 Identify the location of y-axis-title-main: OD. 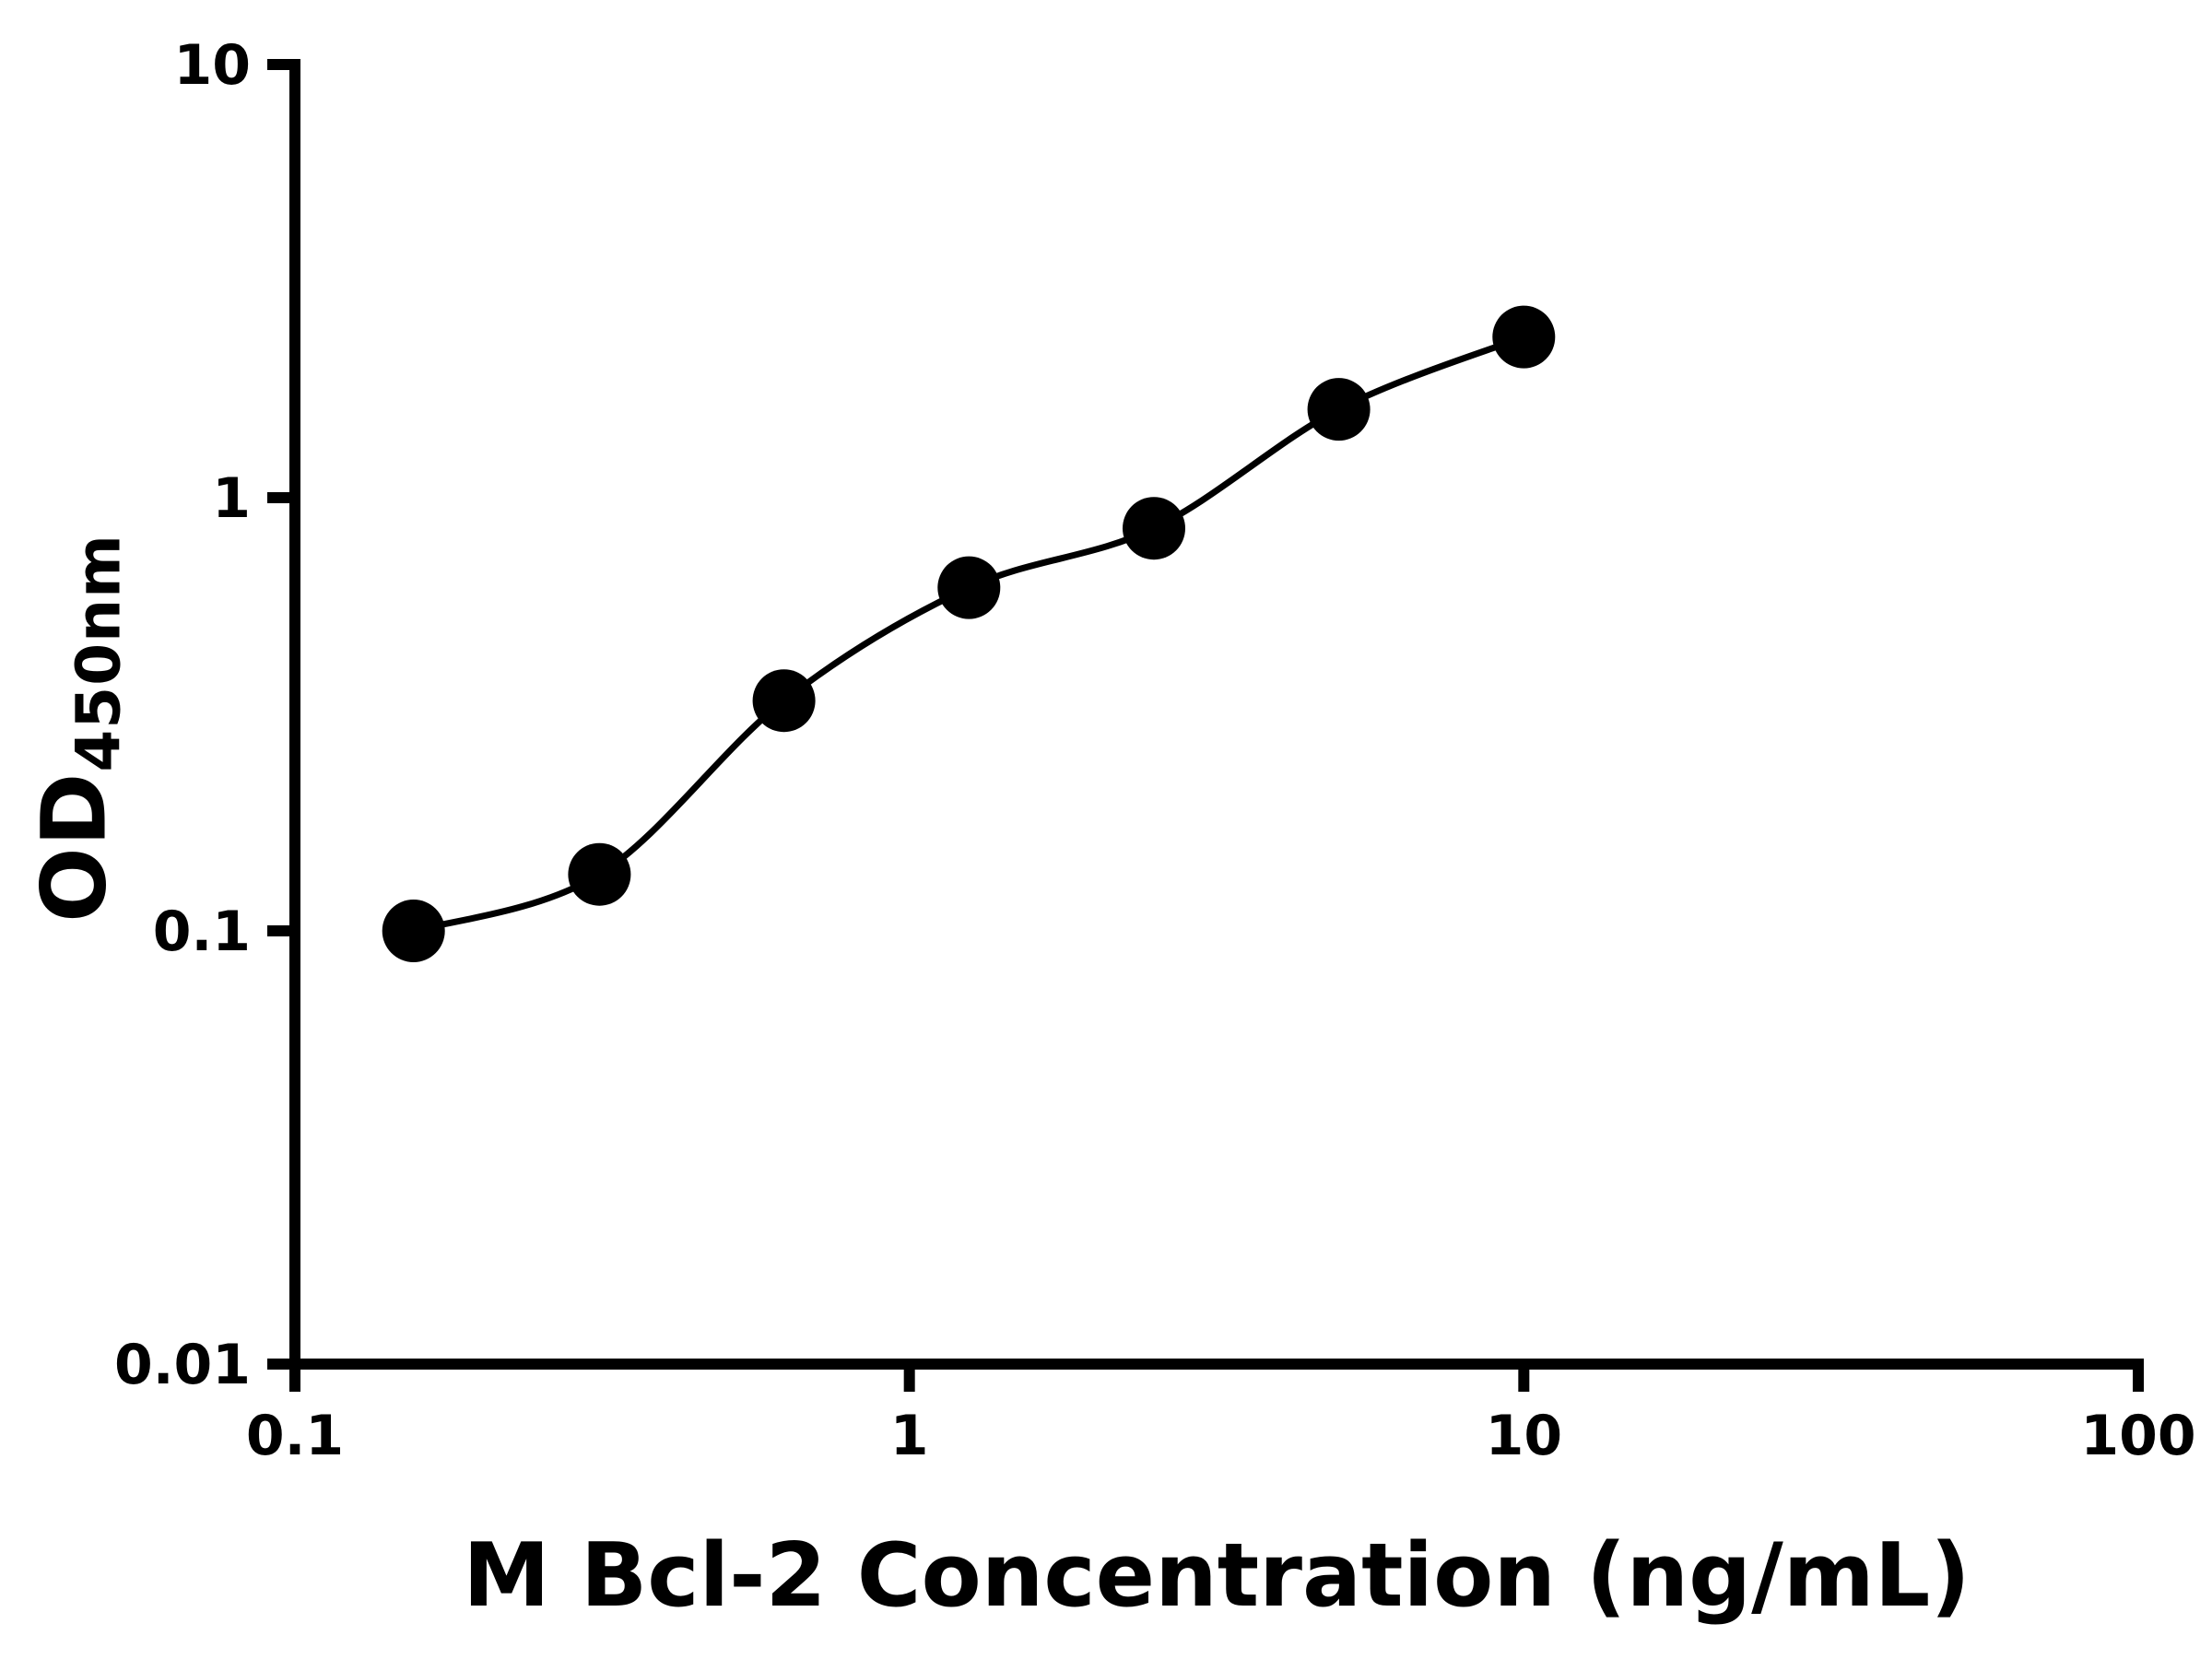
(74, 847).